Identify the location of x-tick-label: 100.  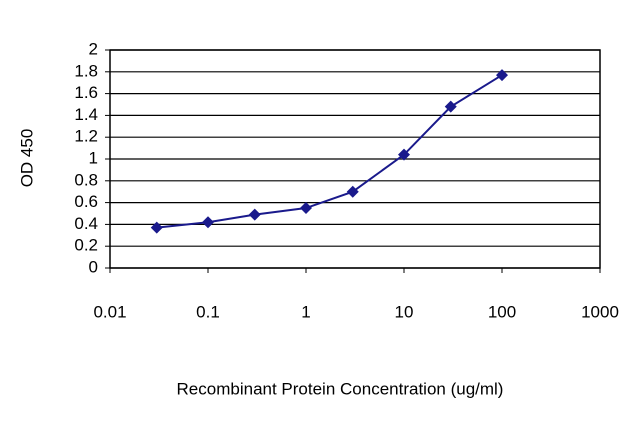
(502, 311).